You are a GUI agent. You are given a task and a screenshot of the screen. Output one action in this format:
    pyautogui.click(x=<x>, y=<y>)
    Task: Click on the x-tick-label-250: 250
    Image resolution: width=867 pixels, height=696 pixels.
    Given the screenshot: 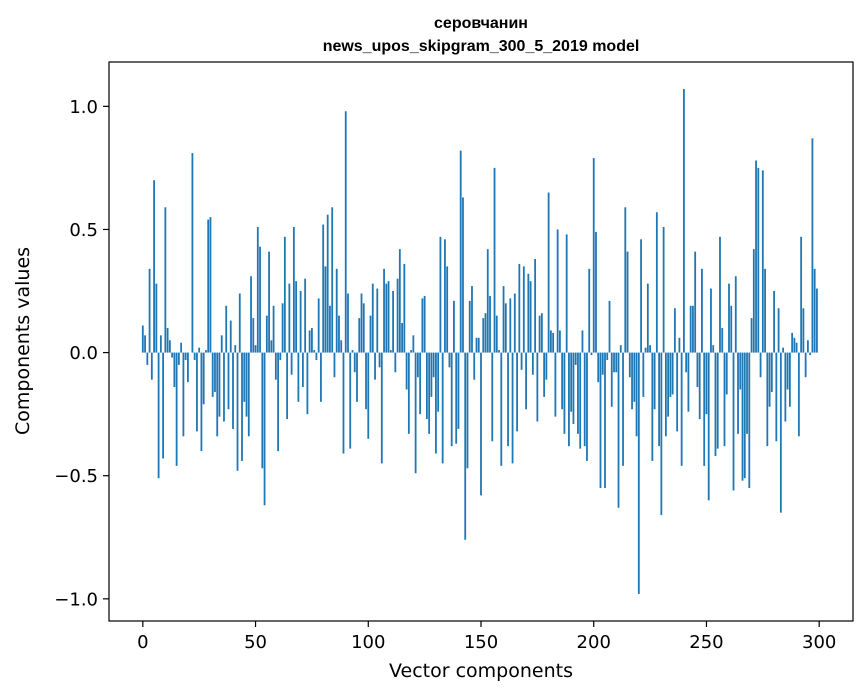 What is the action you would take?
    pyautogui.click(x=706, y=642)
    